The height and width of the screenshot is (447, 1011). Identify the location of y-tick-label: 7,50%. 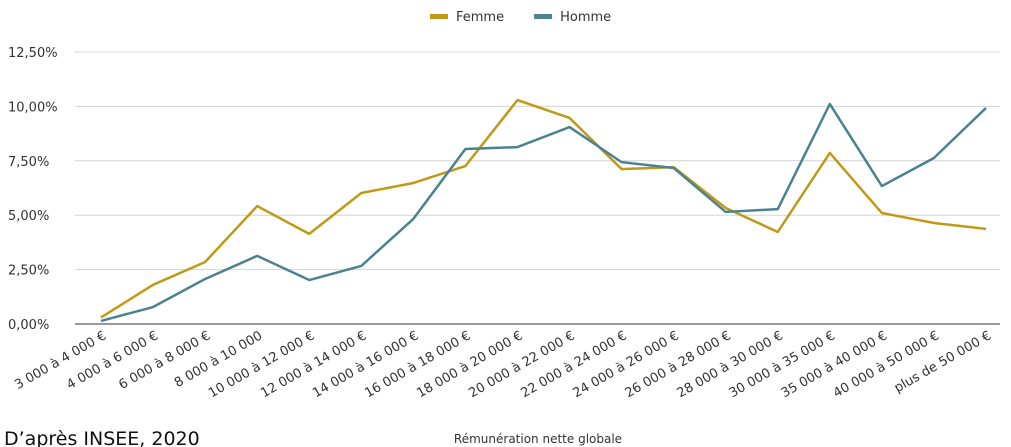
(28, 162).